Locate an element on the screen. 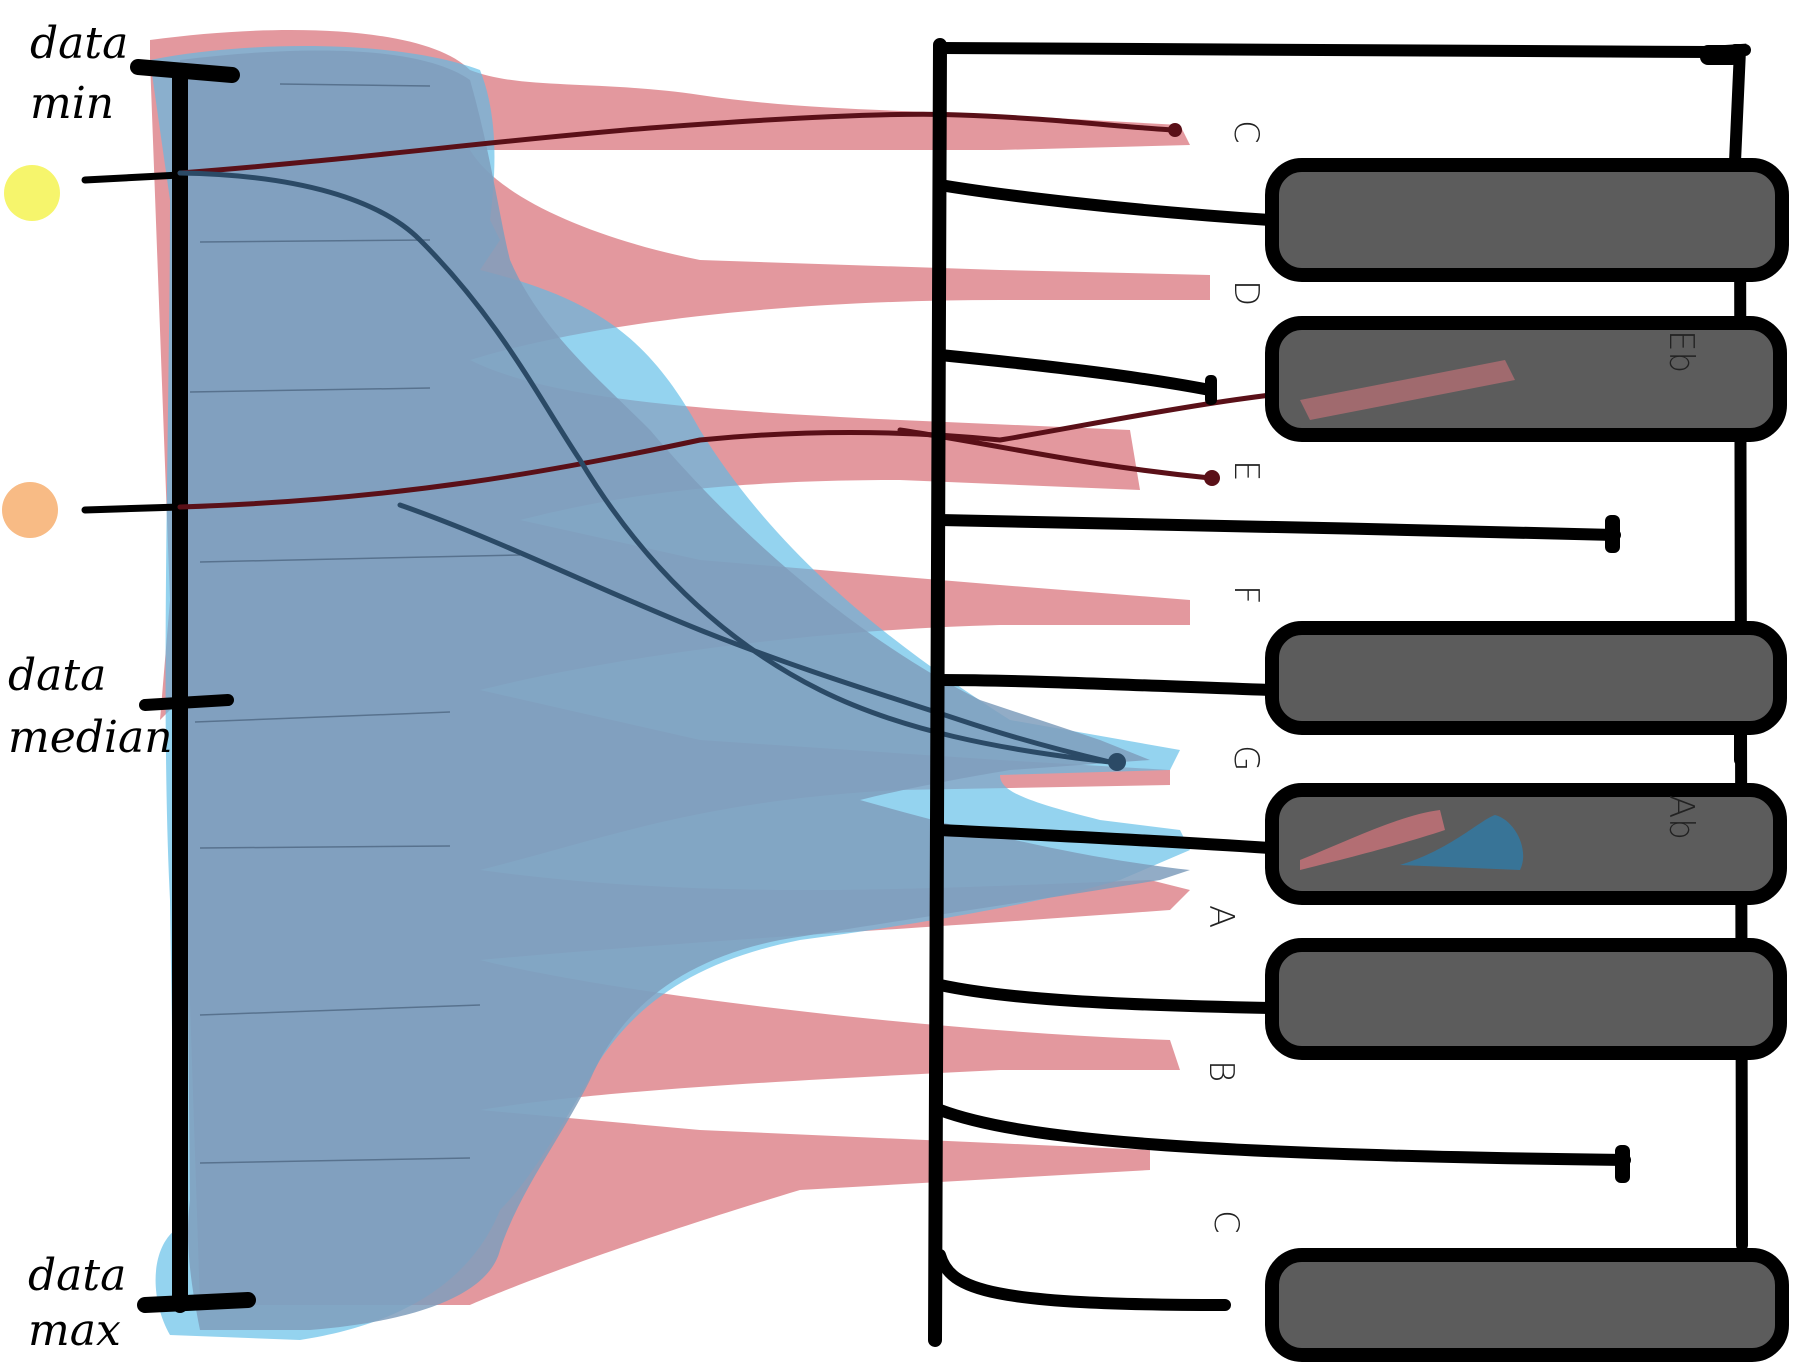  key-divider-g-a is located at coordinates (1105, 839).